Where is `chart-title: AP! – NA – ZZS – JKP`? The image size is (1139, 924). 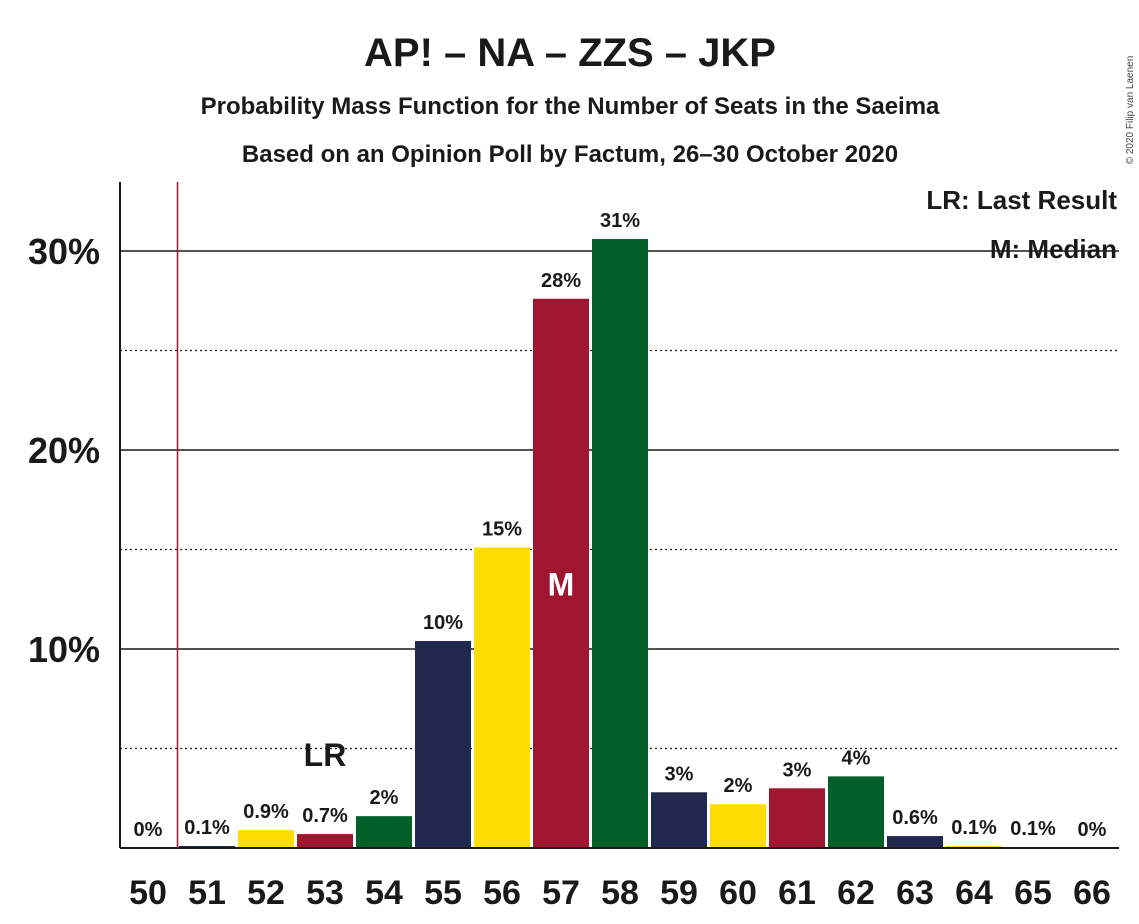 chart-title: AP! – NA – ZZS – JKP is located at coordinates (570, 53).